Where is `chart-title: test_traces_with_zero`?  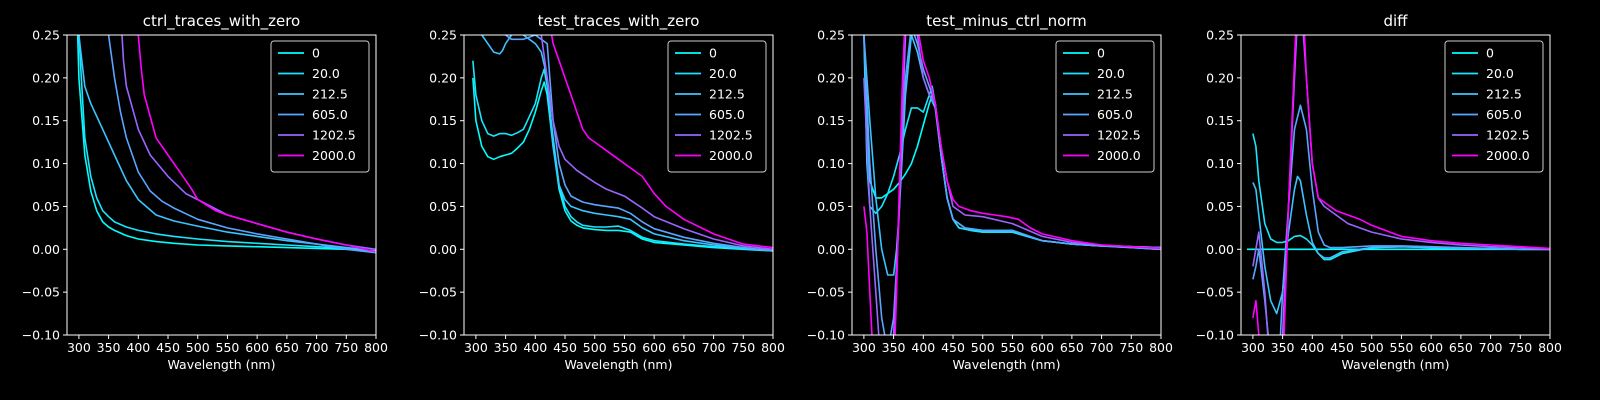 chart-title: test_traces_with_zero is located at coordinates (619, 21).